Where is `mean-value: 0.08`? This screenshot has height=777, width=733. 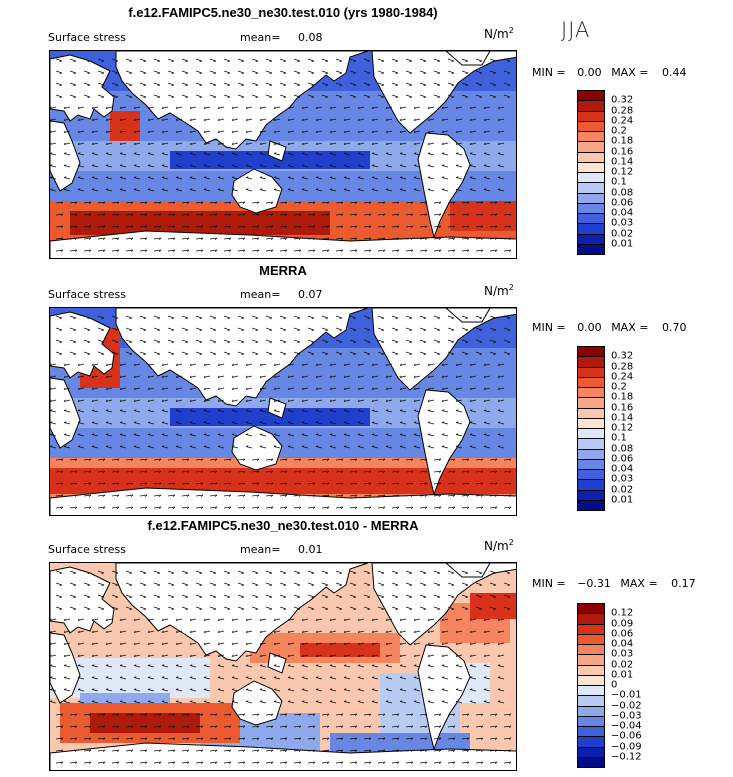
mean-value: 0.08 is located at coordinates (310, 37).